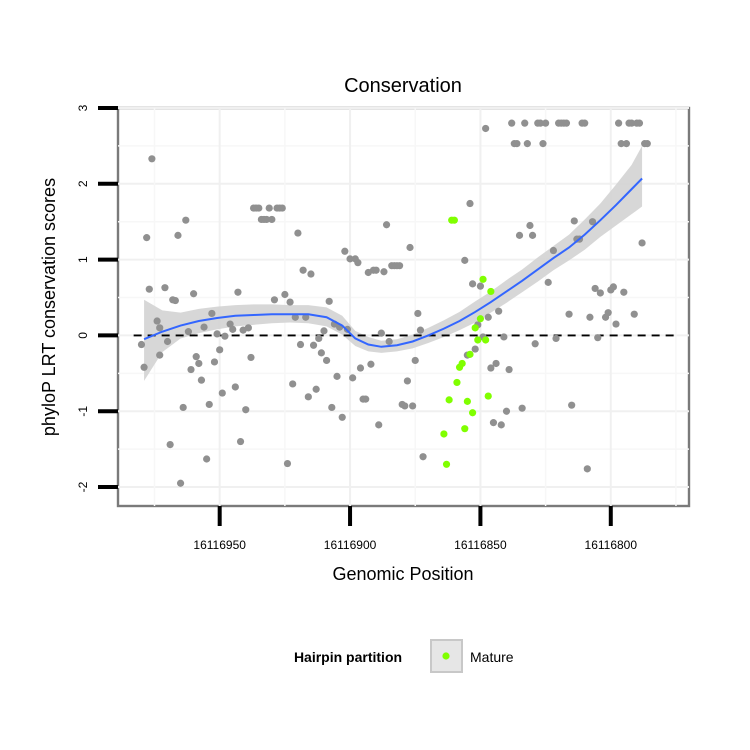 Image resolution: width=750 pixels, height=750 pixels. I want to click on y-tick-label: 0, so click(83, 335).